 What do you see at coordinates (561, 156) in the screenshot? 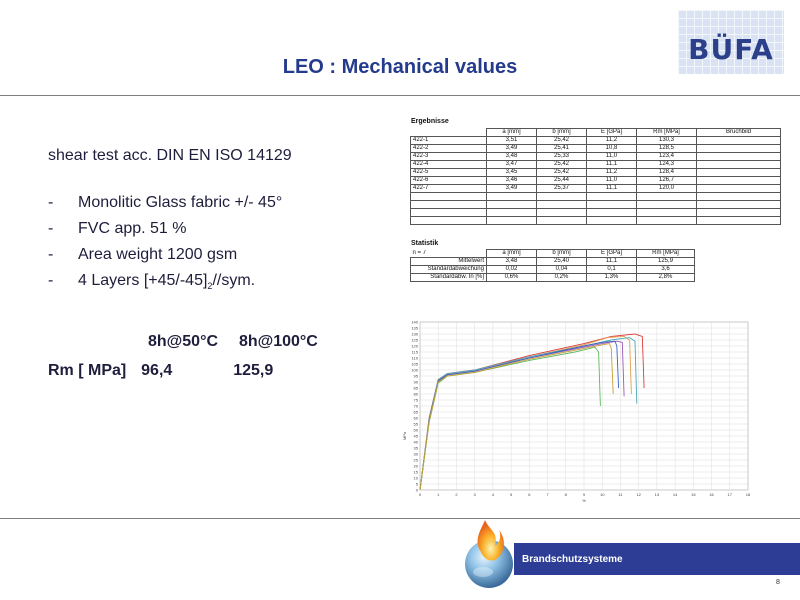
I see `table-cell: 25,33` at bounding box center [561, 156].